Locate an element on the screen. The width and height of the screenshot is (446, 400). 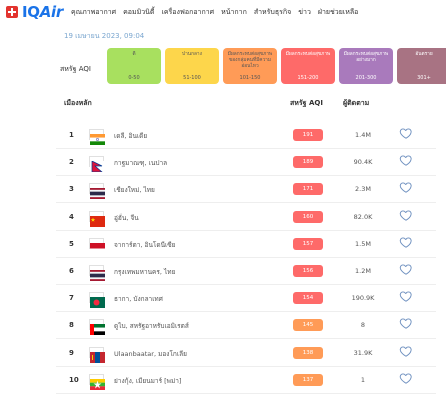
nav-air-quality: คุณภาพอากาศ is located at coordinates (93, 11).